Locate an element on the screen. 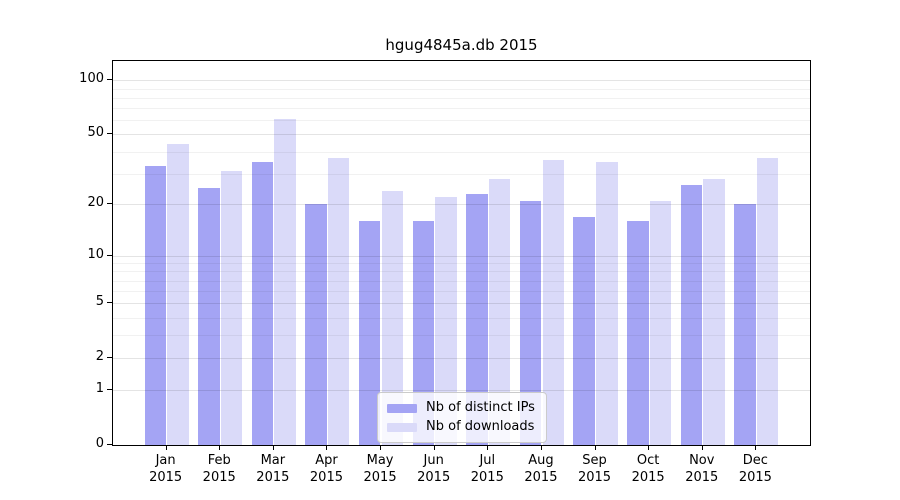  y-tick-label-50: 50 is located at coordinates (95, 133).